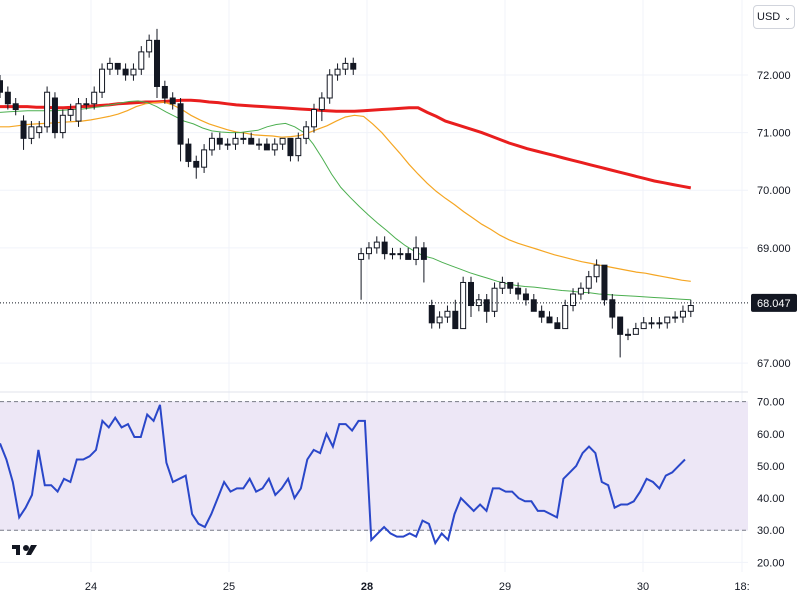 The height and width of the screenshot is (600, 800). What do you see at coordinates (774, 191) in the screenshot?
I see `price-tick-label: 70.000` at bounding box center [774, 191].